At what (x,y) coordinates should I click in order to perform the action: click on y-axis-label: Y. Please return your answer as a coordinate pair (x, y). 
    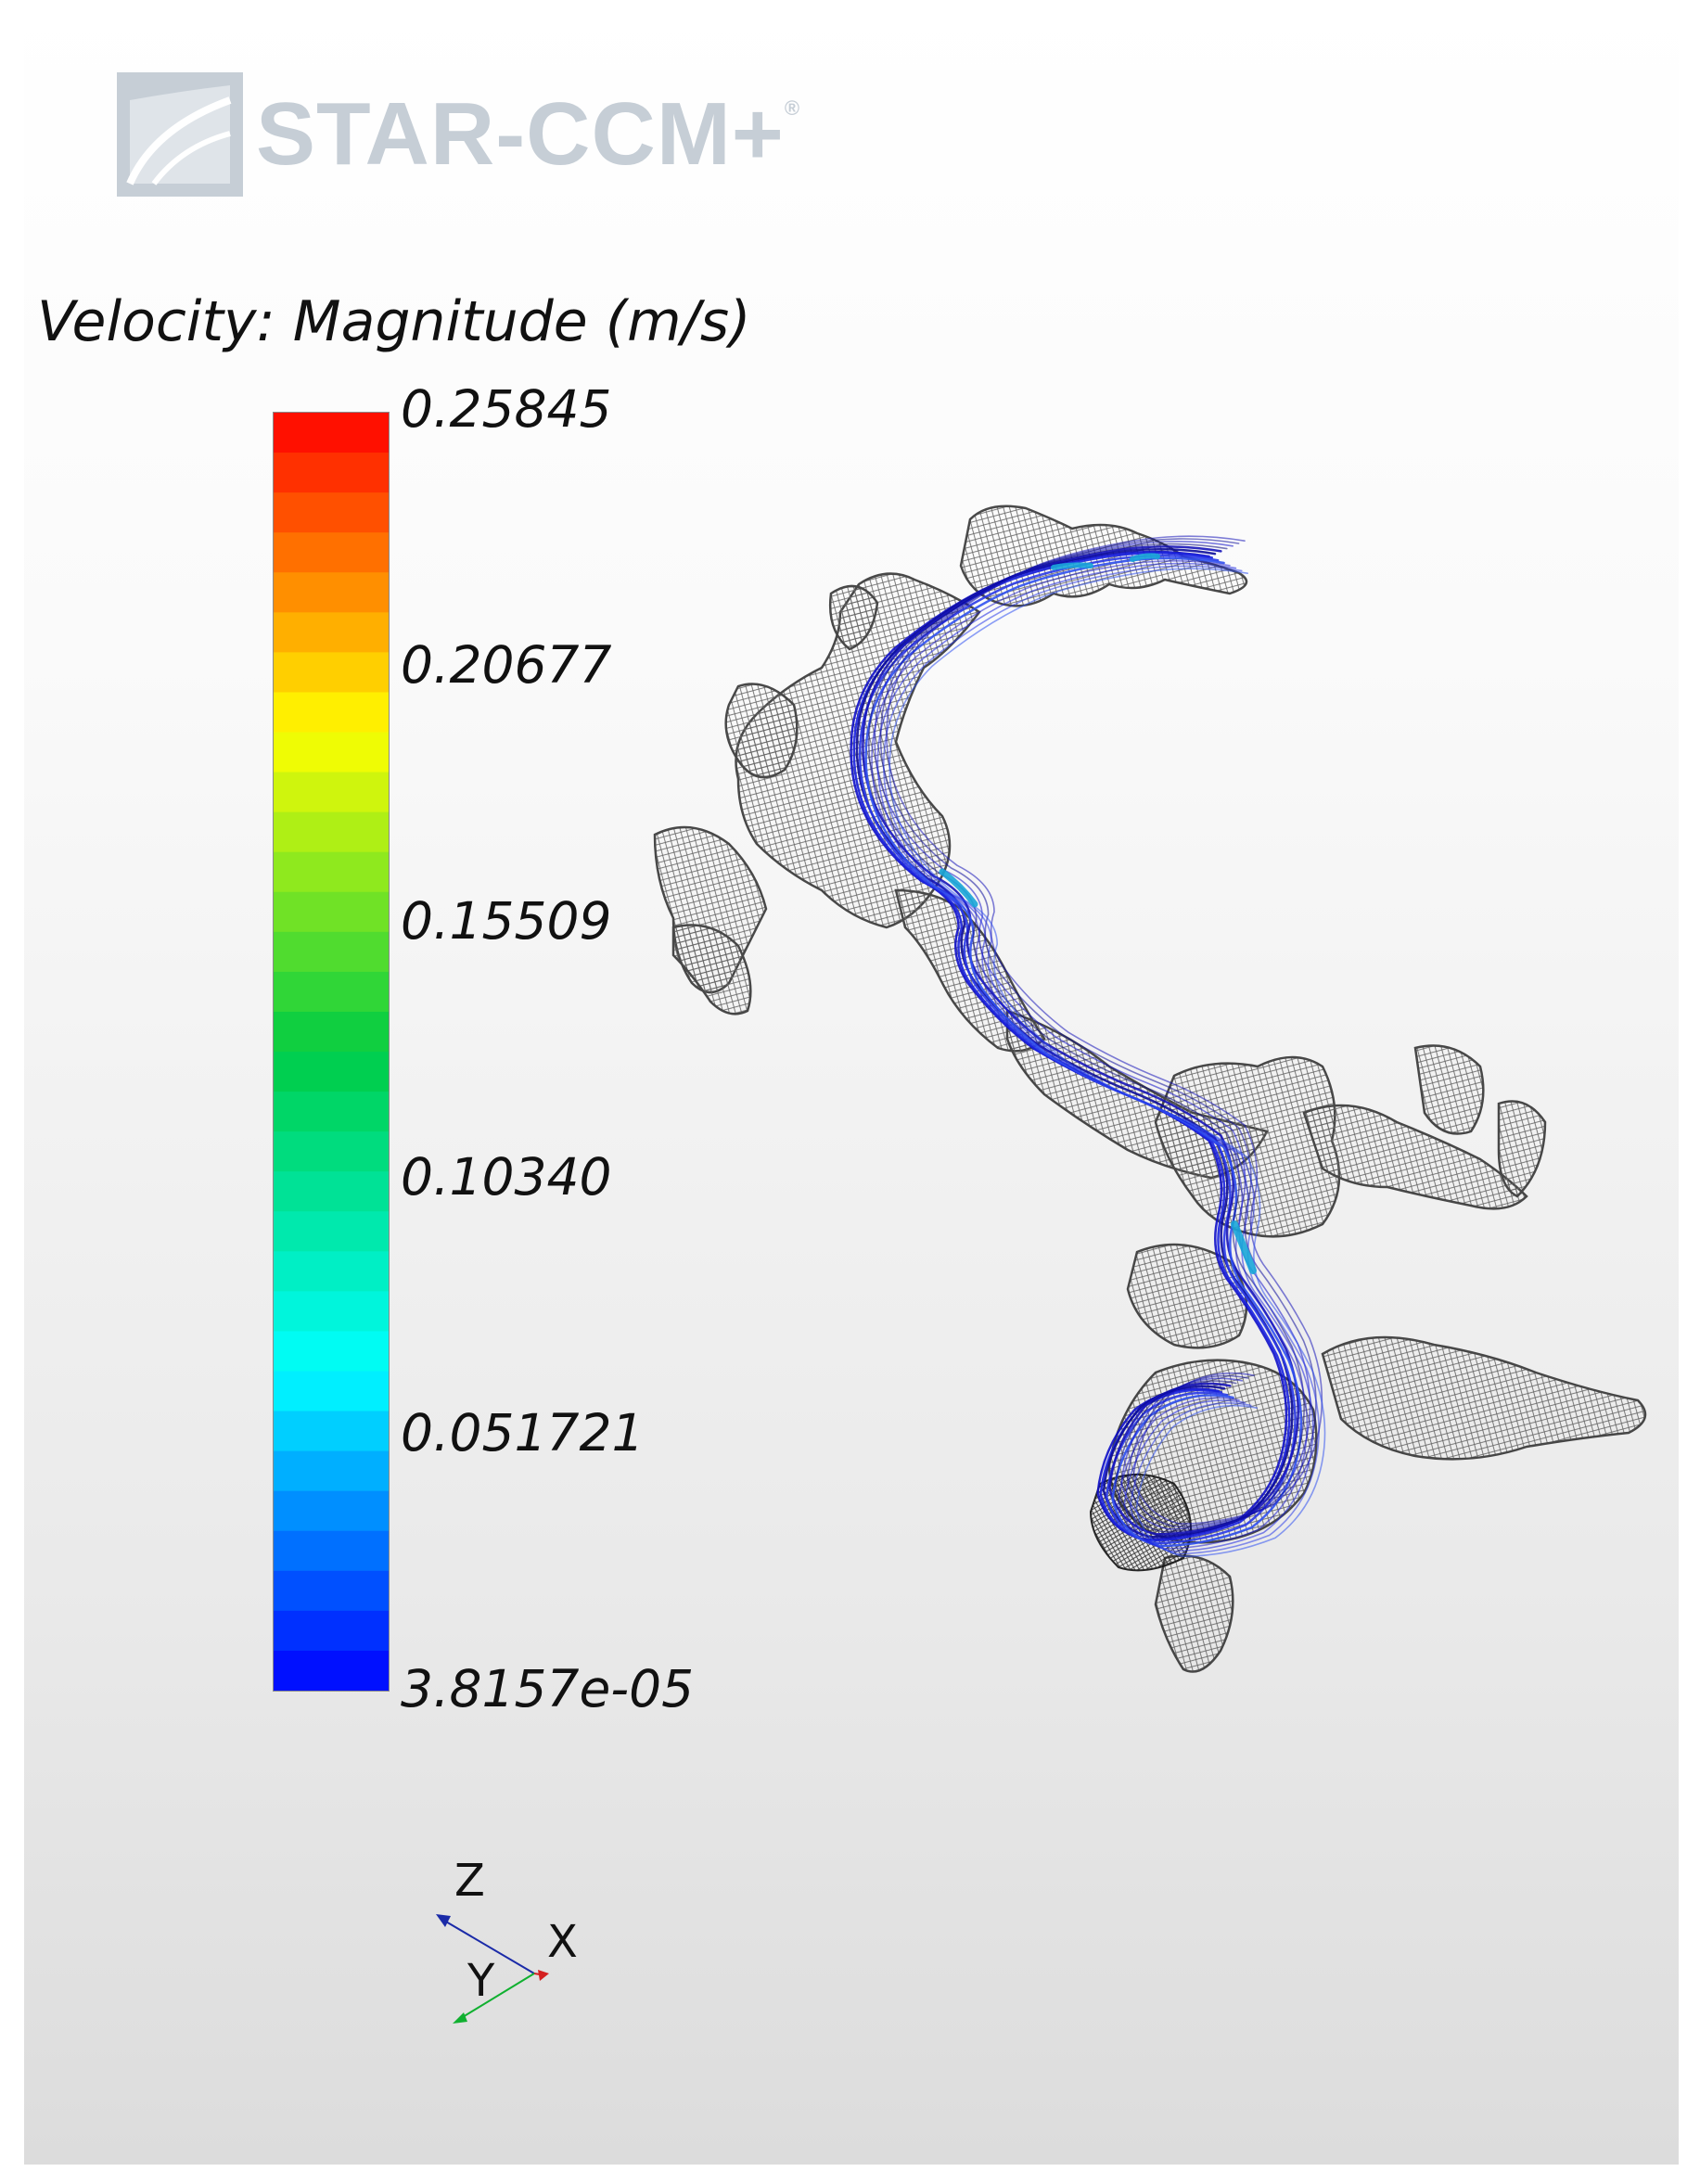
    Looking at the image, I should click on (481, 1981).